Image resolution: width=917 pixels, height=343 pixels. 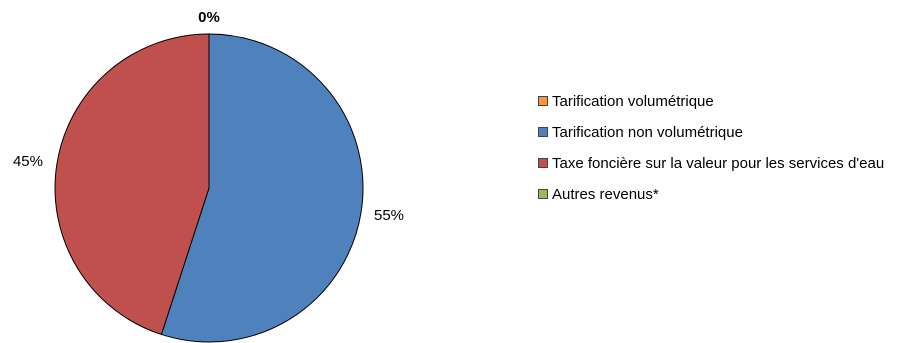 What do you see at coordinates (711, 194) in the screenshot?
I see `legend-item-autres-revenus: Autres revenus*` at bounding box center [711, 194].